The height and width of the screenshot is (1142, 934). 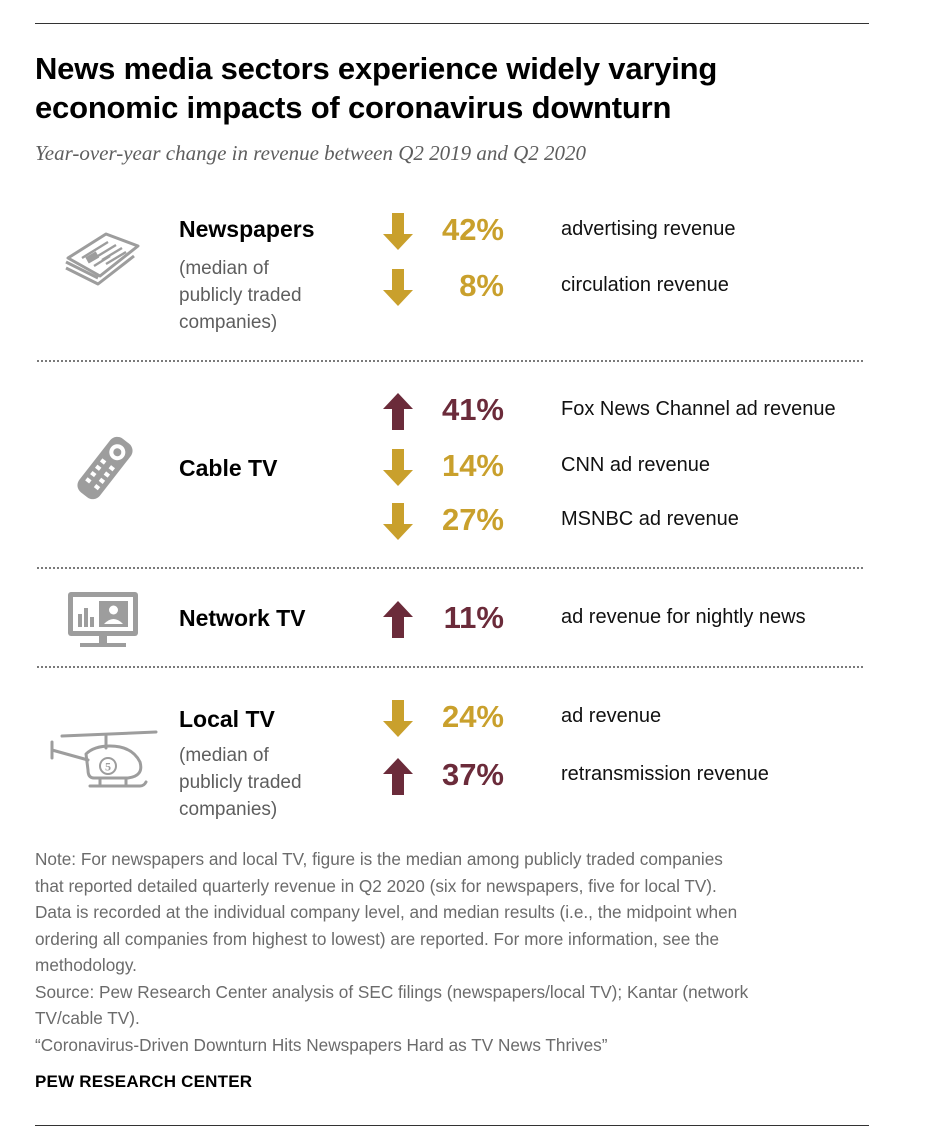 I want to click on helicopter-number: 5, so click(x=108, y=767).